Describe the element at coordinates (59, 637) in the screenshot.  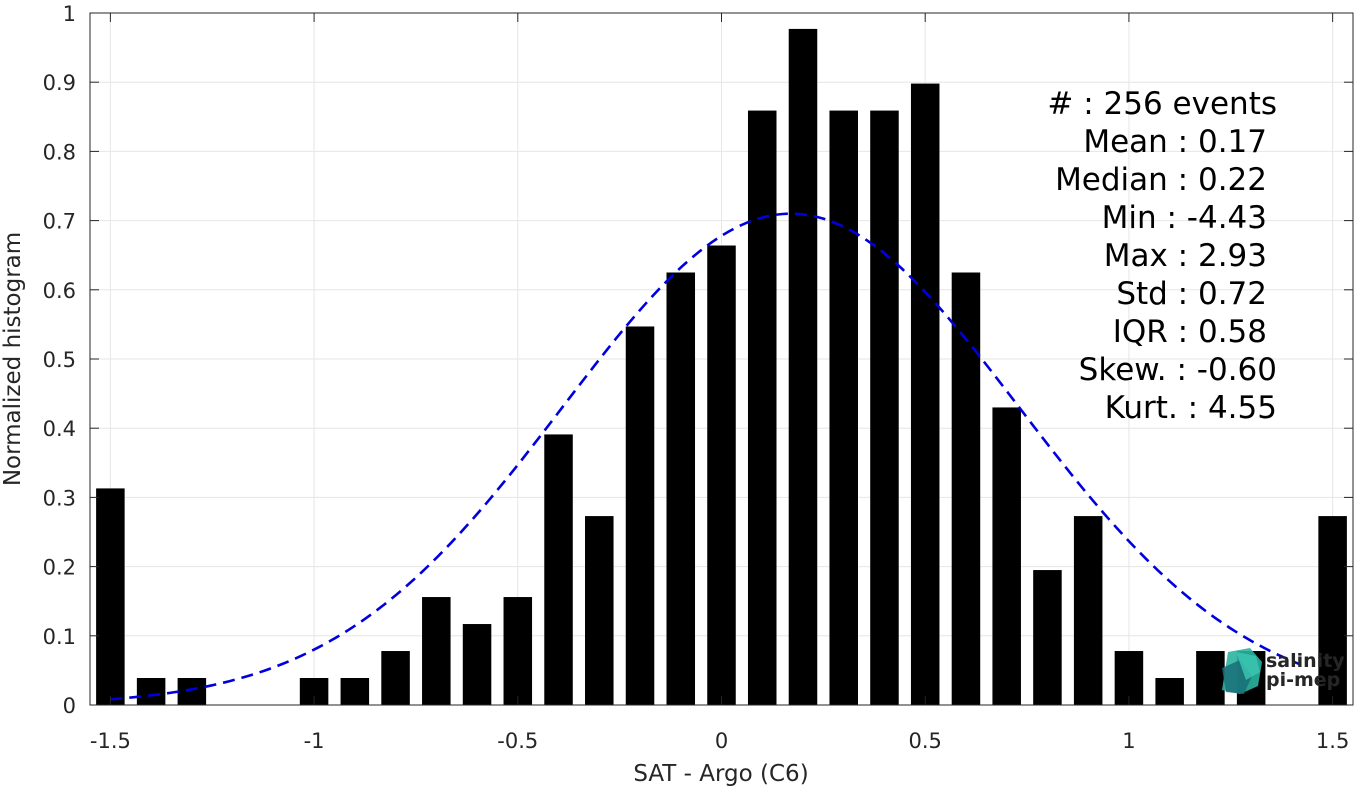
I see `y-tick-label: 0.1` at that location.